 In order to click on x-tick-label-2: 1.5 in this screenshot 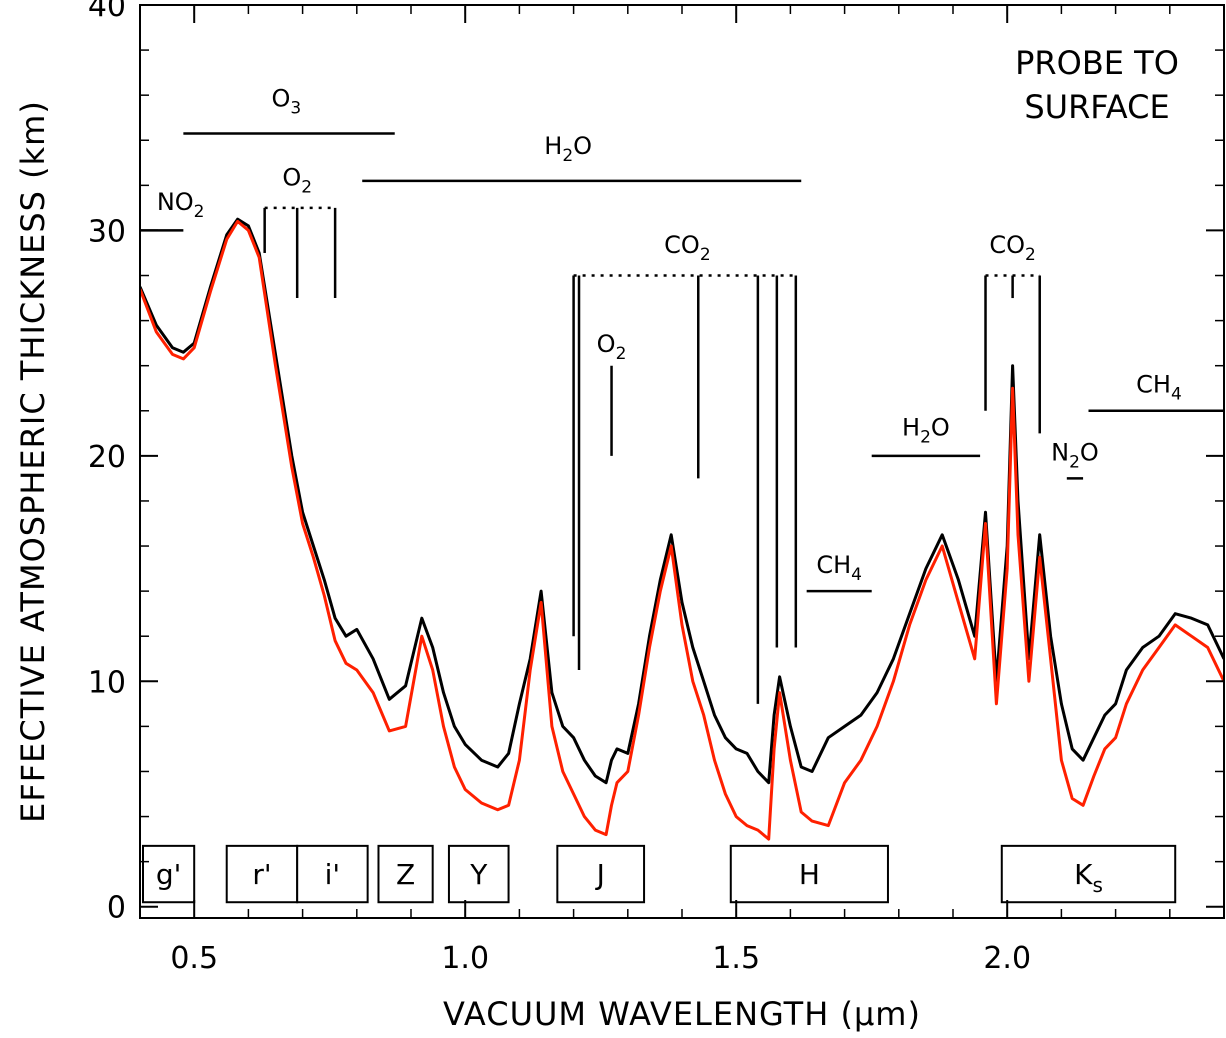, I will do `click(736, 958)`.